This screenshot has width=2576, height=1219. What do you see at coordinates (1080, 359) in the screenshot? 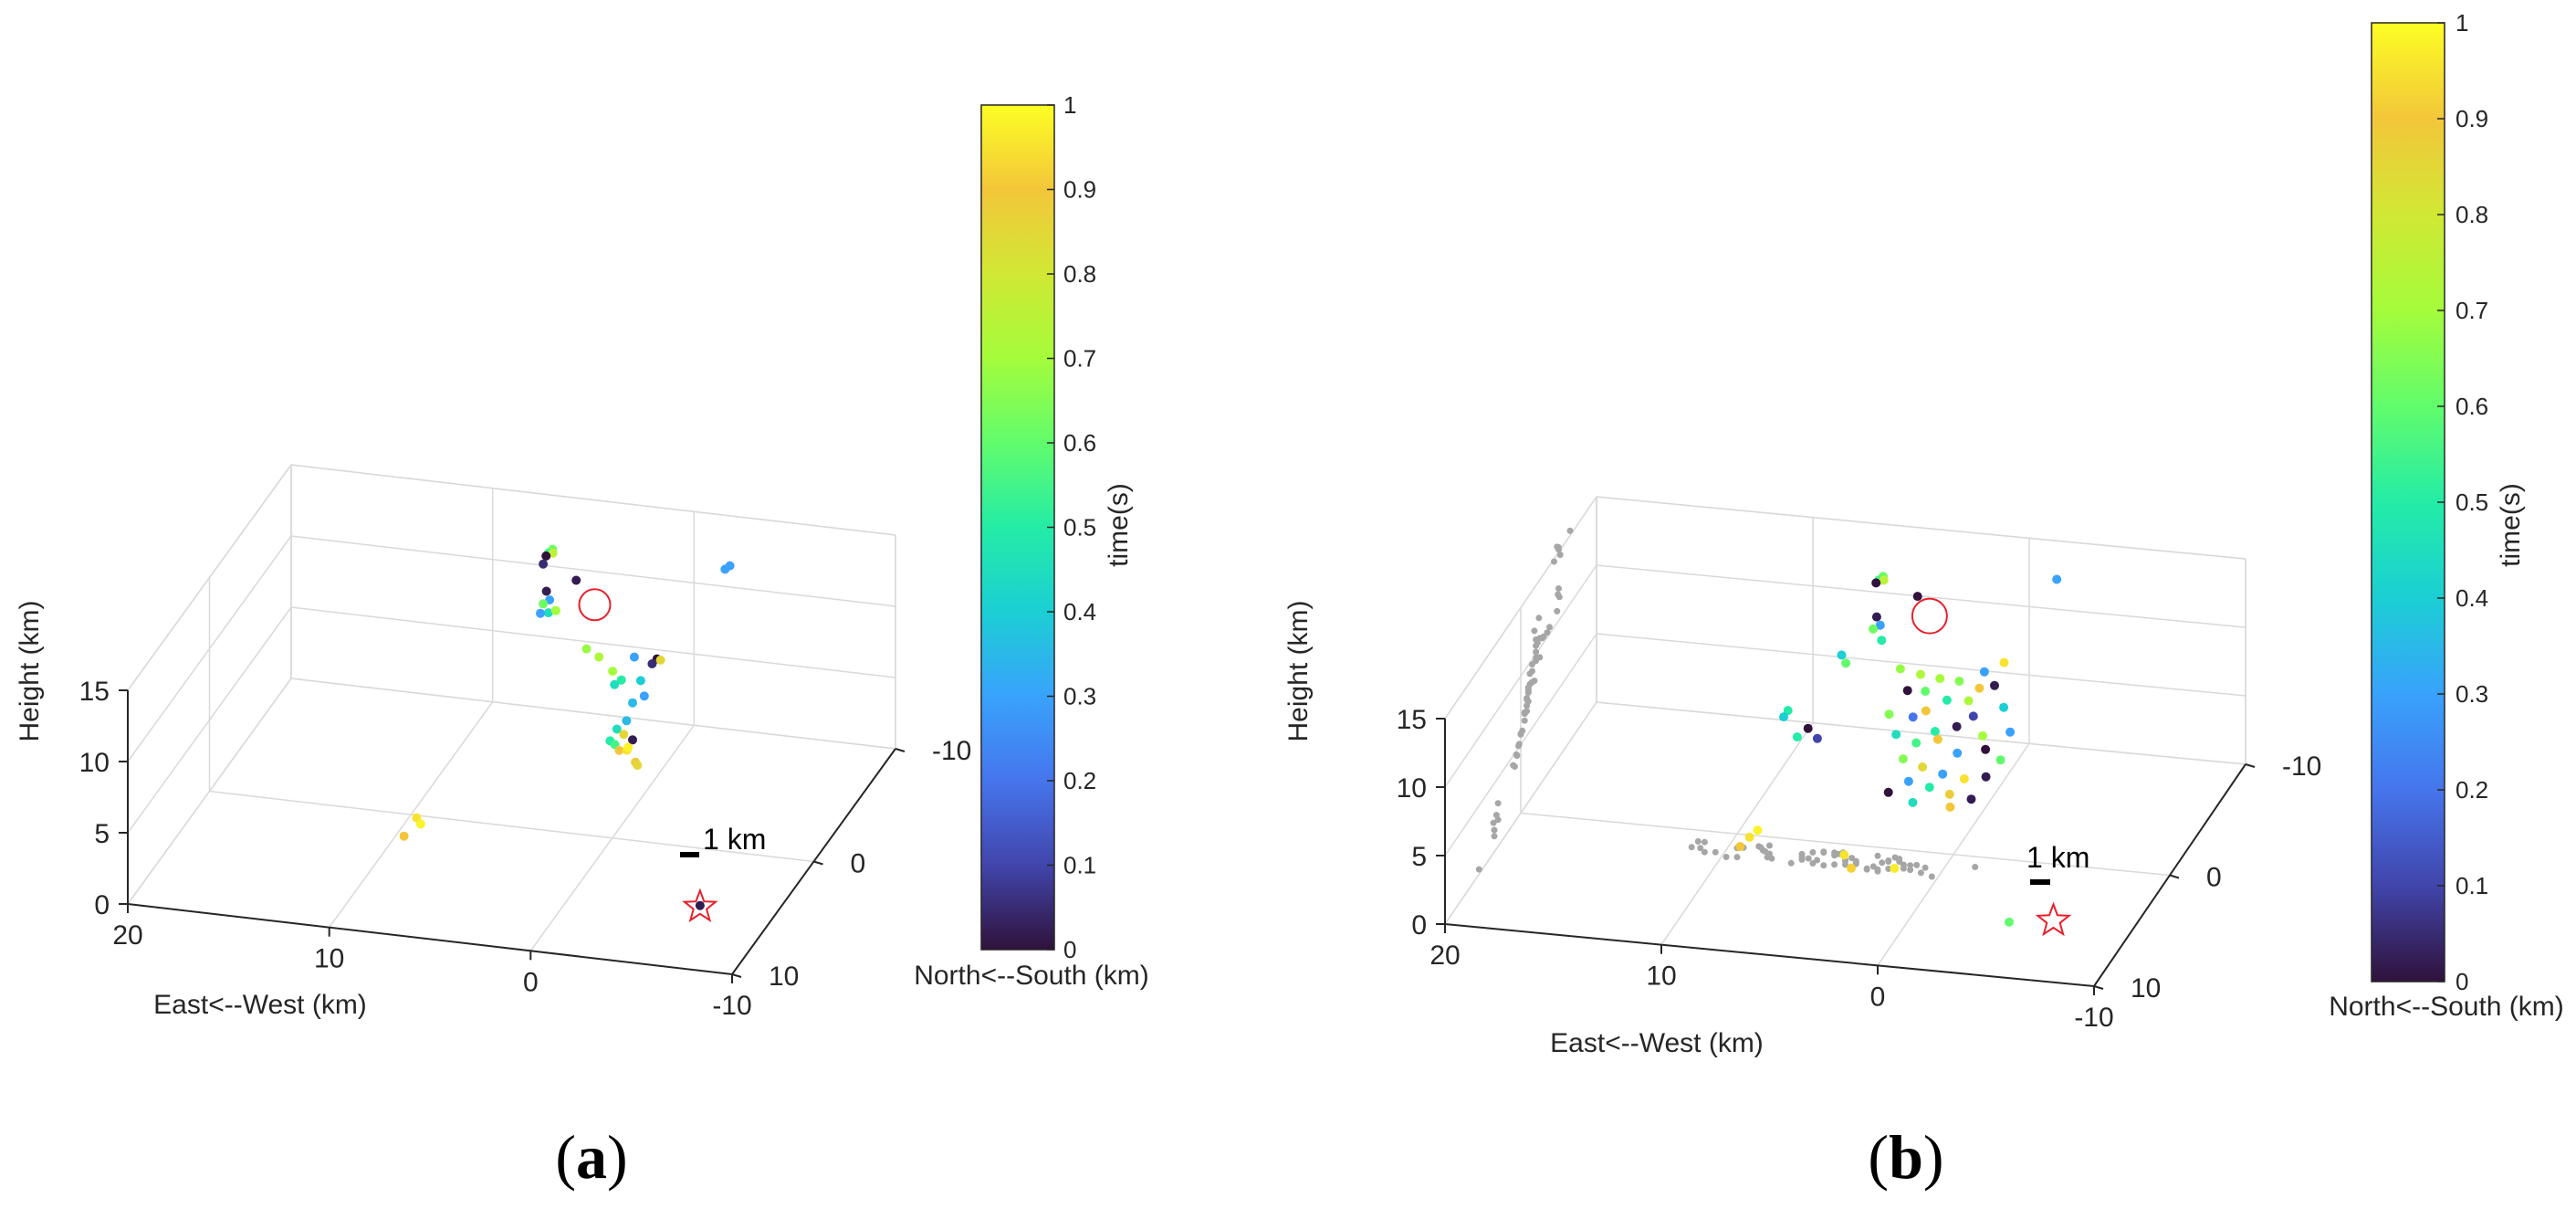
I see `colorbar-tick-label: 0.7` at bounding box center [1080, 359].